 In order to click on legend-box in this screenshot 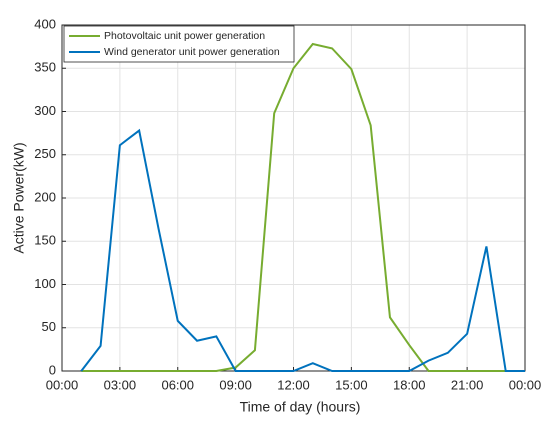, I will do `click(179, 44)`.